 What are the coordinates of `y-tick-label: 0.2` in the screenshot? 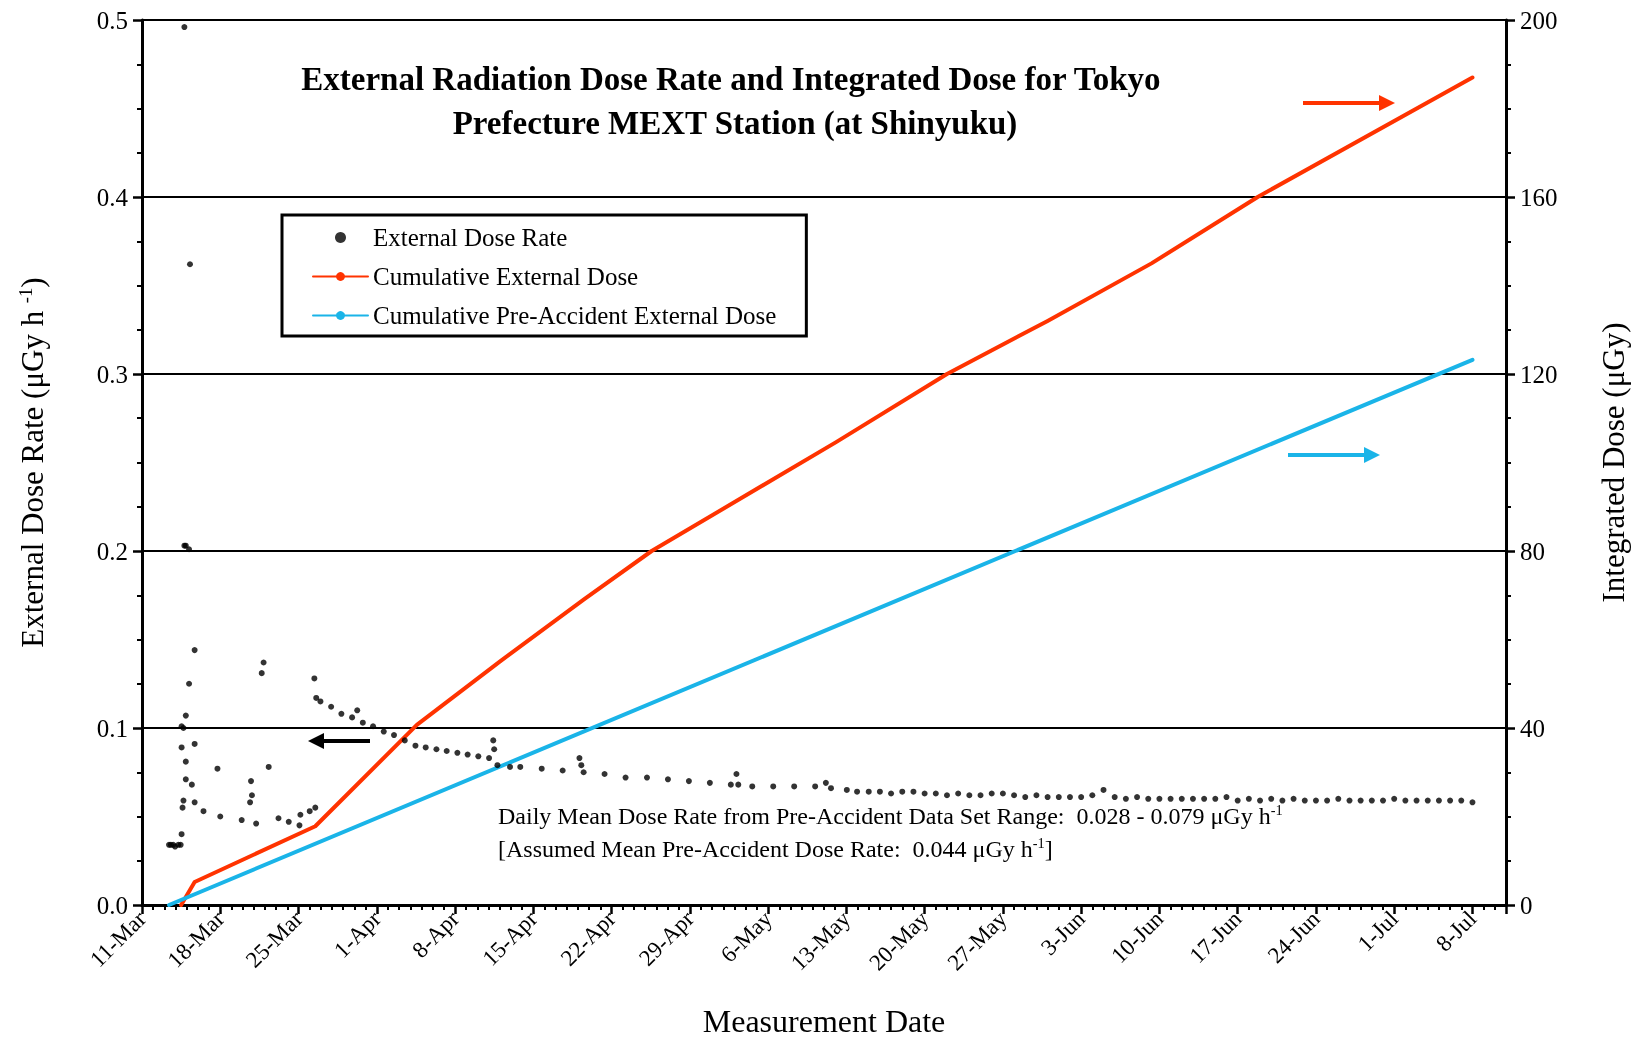 It's located at (112, 551).